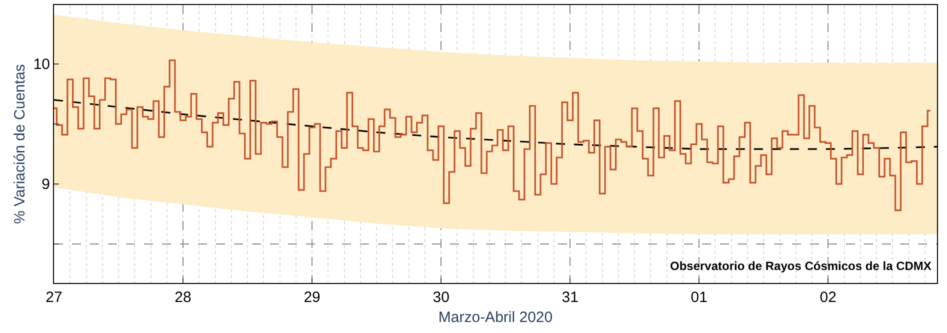  Describe the element at coordinates (495, 317) in the screenshot. I see `x-axis-title: Marzo-Abril 2020` at that location.